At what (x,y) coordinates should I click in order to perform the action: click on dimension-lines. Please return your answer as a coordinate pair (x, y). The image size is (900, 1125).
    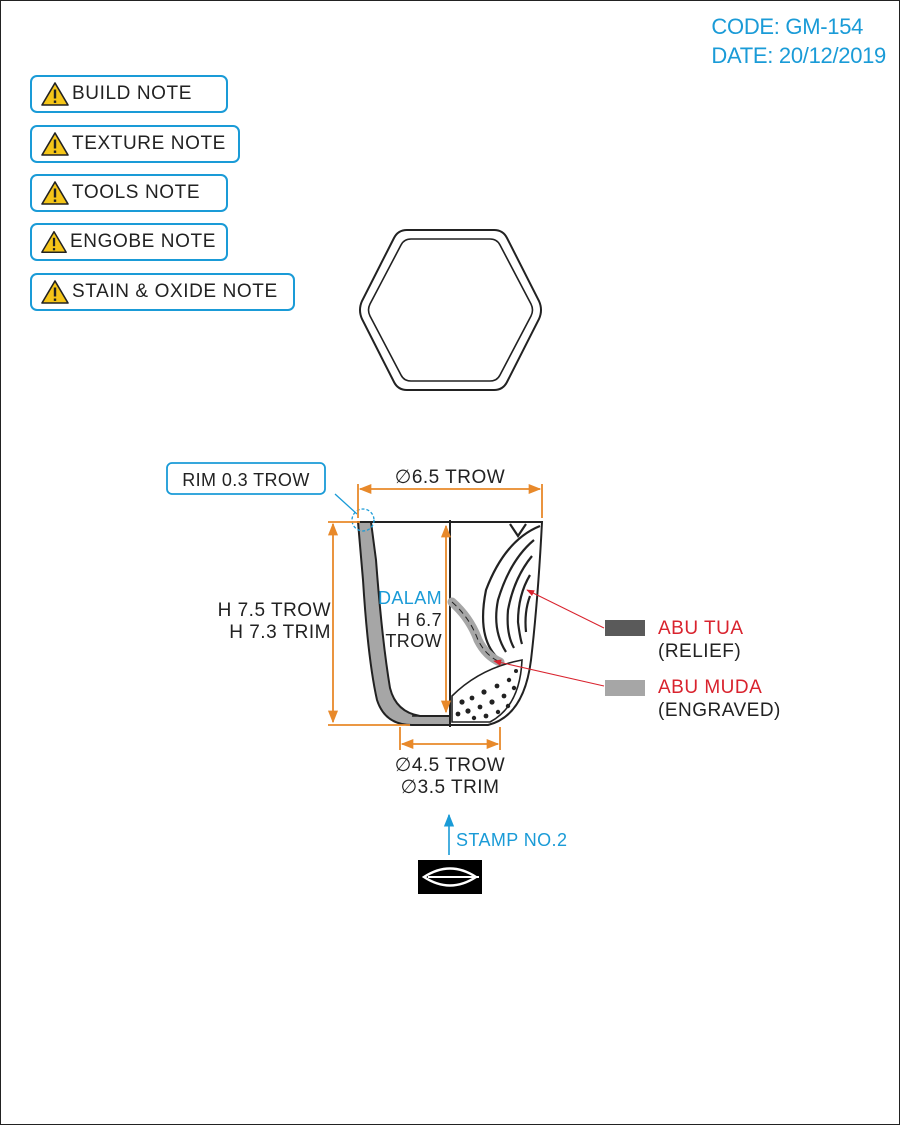
    Looking at the image, I should click on (435, 616).